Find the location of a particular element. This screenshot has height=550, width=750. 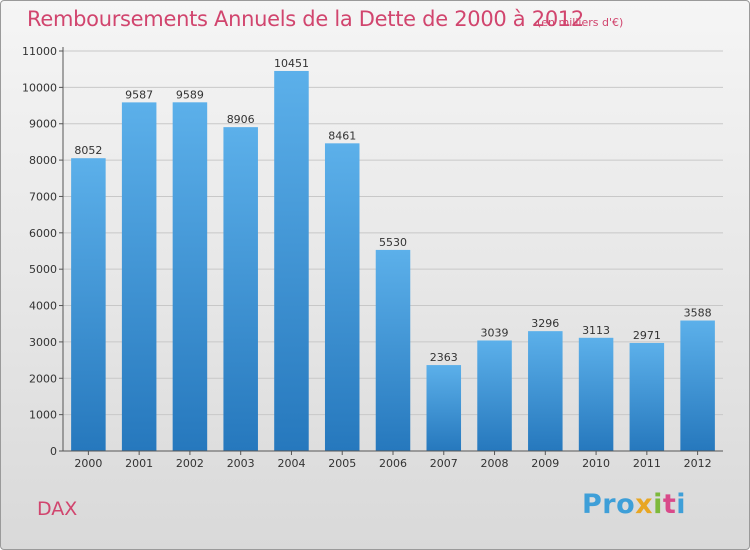

x-tick-label: 2007 is located at coordinates (444, 463).